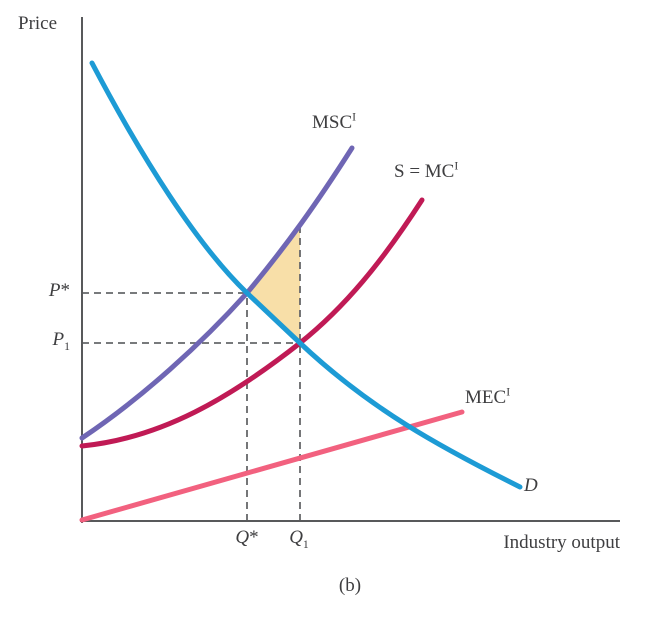 This screenshot has height=617, width=647. I want to click on q1-base: Q, so click(296, 537).